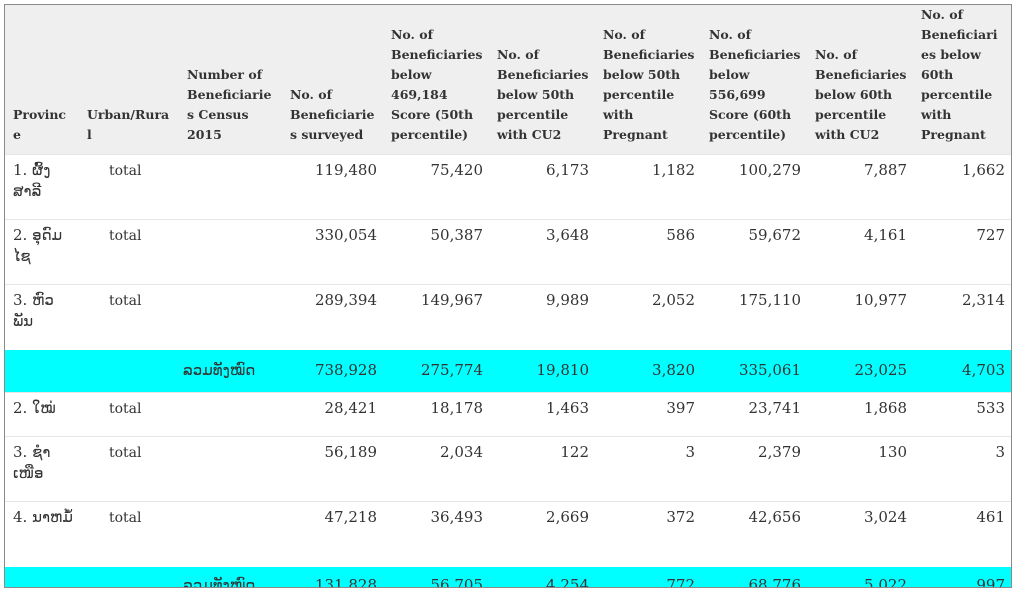 The height and width of the screenshot is (592, 1018). Describe the element at coordinates (754, 187) in the screenshot. I see `cell-below-60: 100,279` at that location.